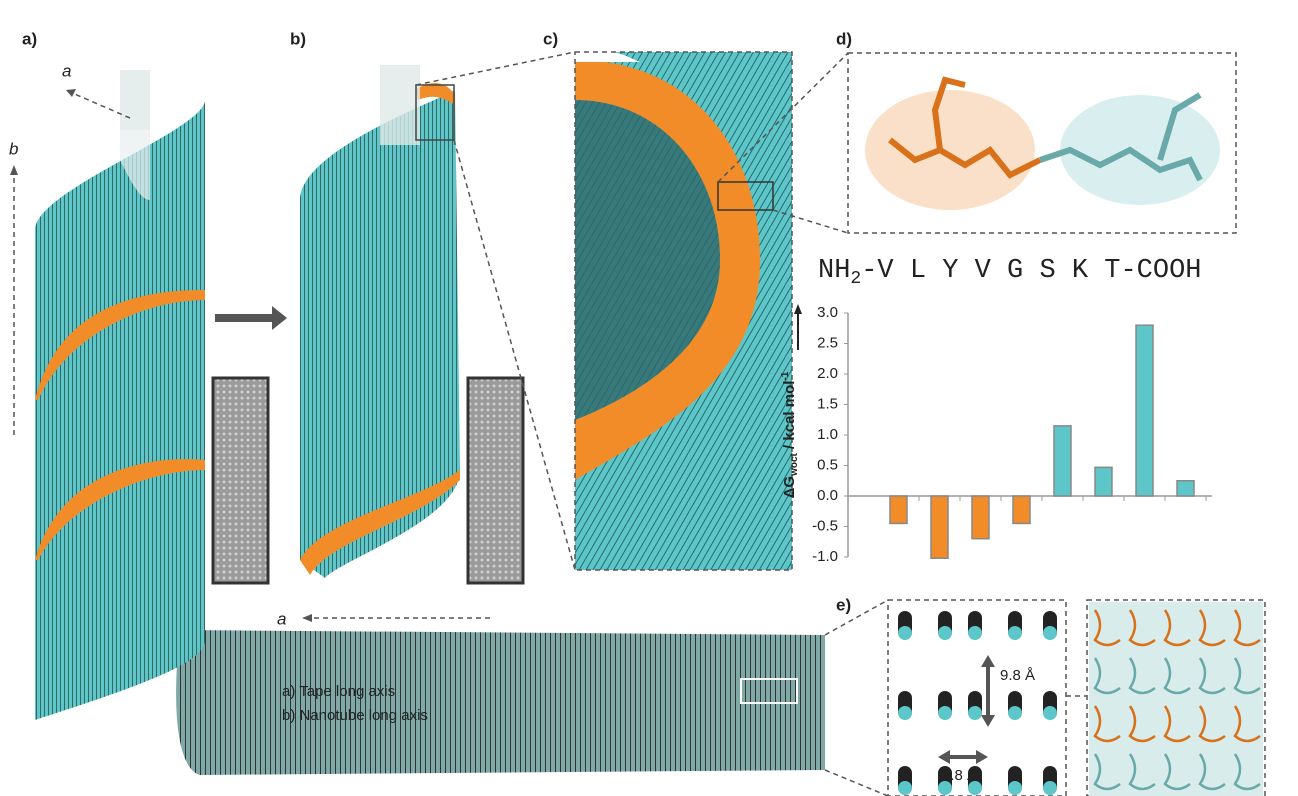 The image size is (1298, 796). Describe the element at coordinates (789, 417) in the screenshot. I see `y-label-unit: / kcal mol` at that location.